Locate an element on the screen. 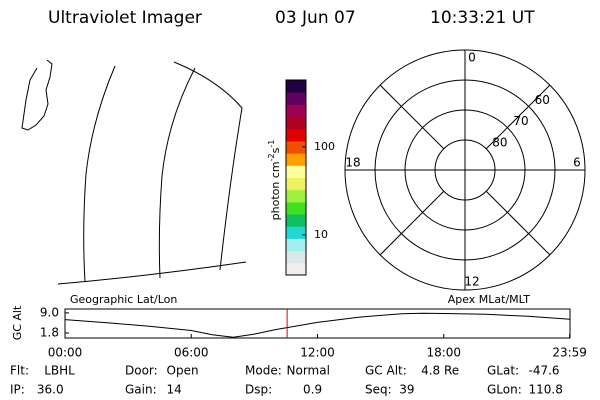 The width and height of the screenshot is (600, 400). lat-label: 60 is located at coordinates (542, 100).